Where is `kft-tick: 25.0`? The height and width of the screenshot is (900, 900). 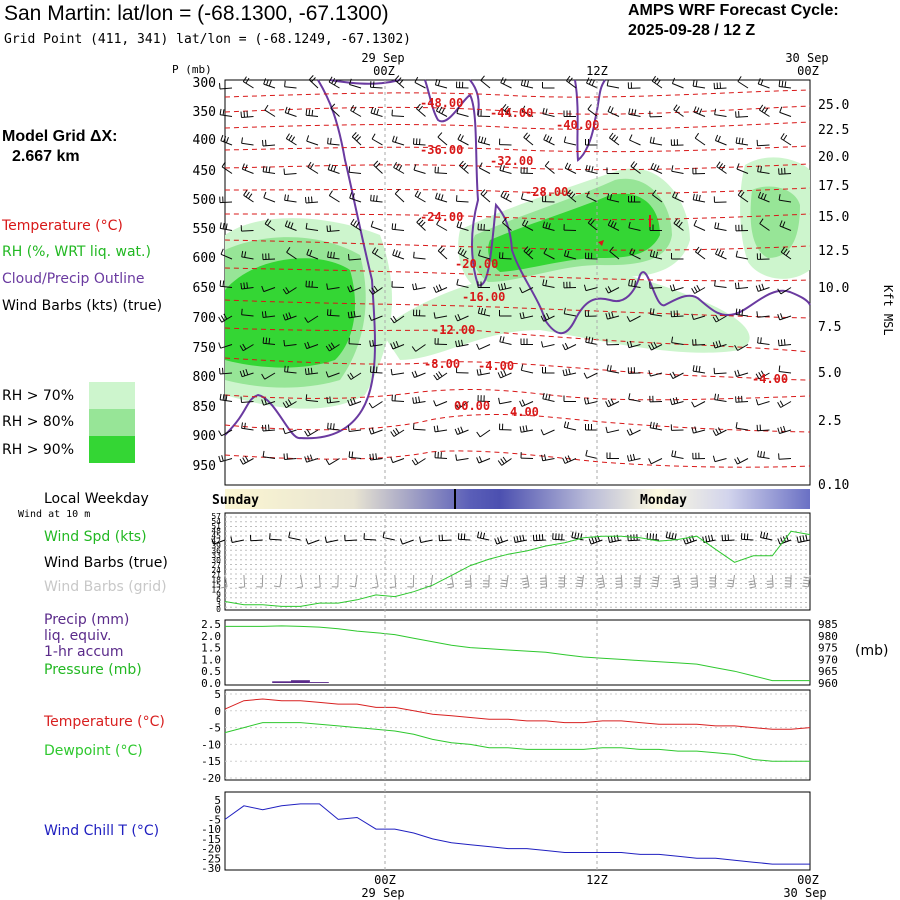 kft-tick: 25.0 is located at coordinates (833, 105).